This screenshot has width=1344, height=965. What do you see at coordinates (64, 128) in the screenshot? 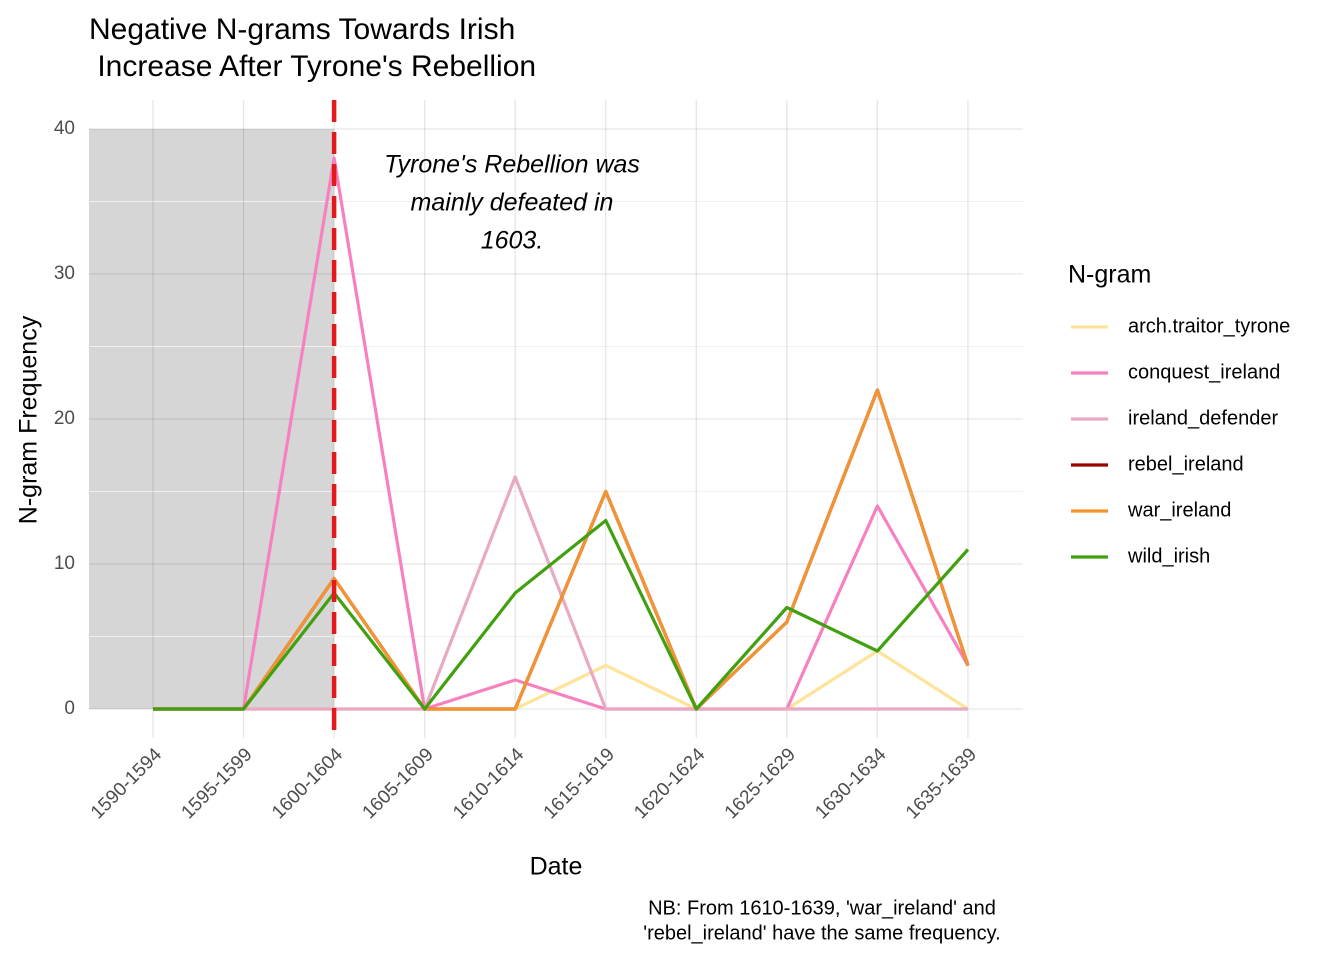
I see `y-tick-label: 40` at bounding box center [64, 128].